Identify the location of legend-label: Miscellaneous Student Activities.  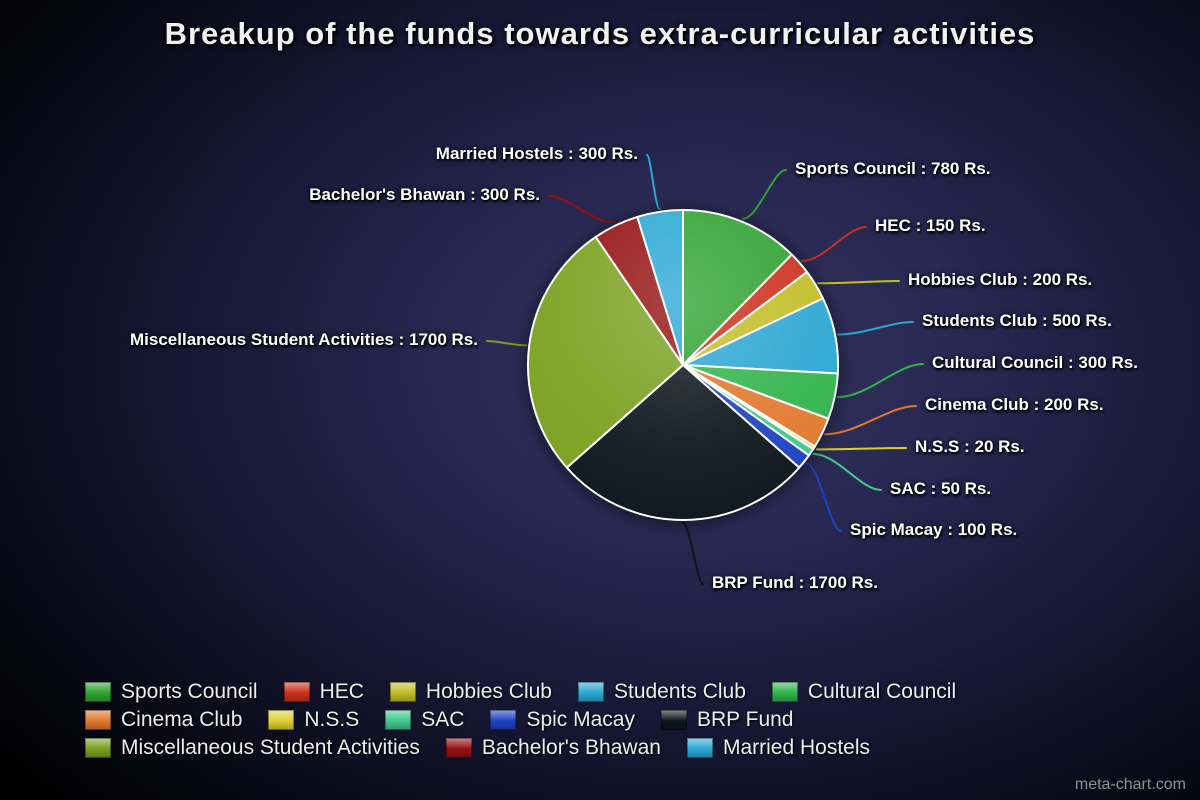
(270, 747).